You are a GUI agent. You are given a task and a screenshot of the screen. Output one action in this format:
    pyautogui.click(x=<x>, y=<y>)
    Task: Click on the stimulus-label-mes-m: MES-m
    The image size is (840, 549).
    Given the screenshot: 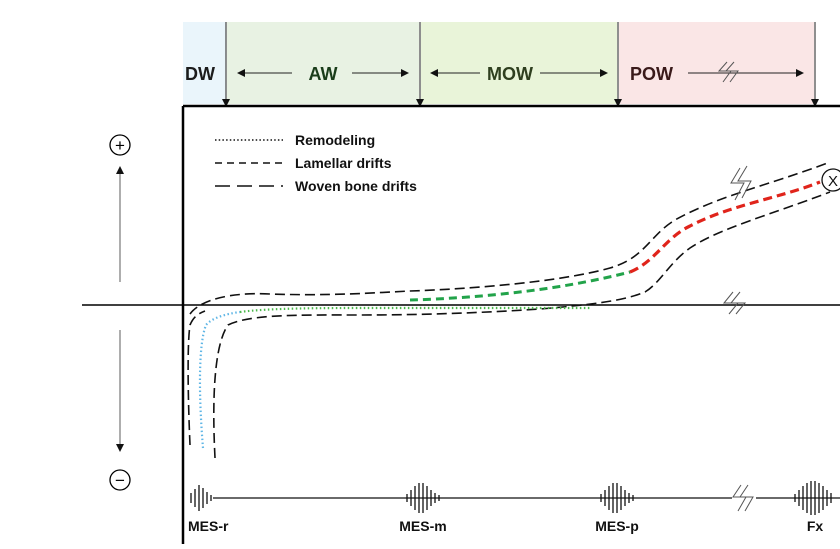 What is the action you would take?
    pyautogui.click(x=422, y=526)
    